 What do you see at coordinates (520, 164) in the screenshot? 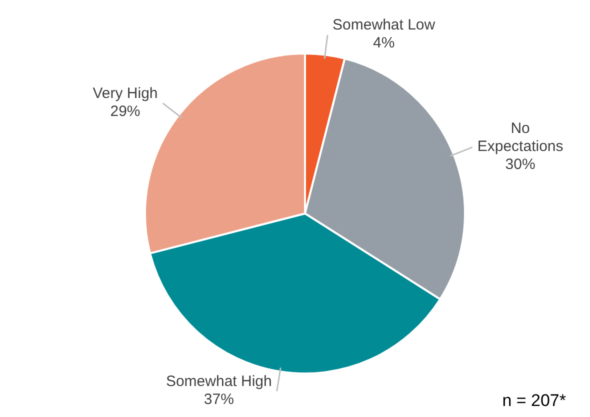
I see `data-label: 30%` at bounding box center [520, 164].